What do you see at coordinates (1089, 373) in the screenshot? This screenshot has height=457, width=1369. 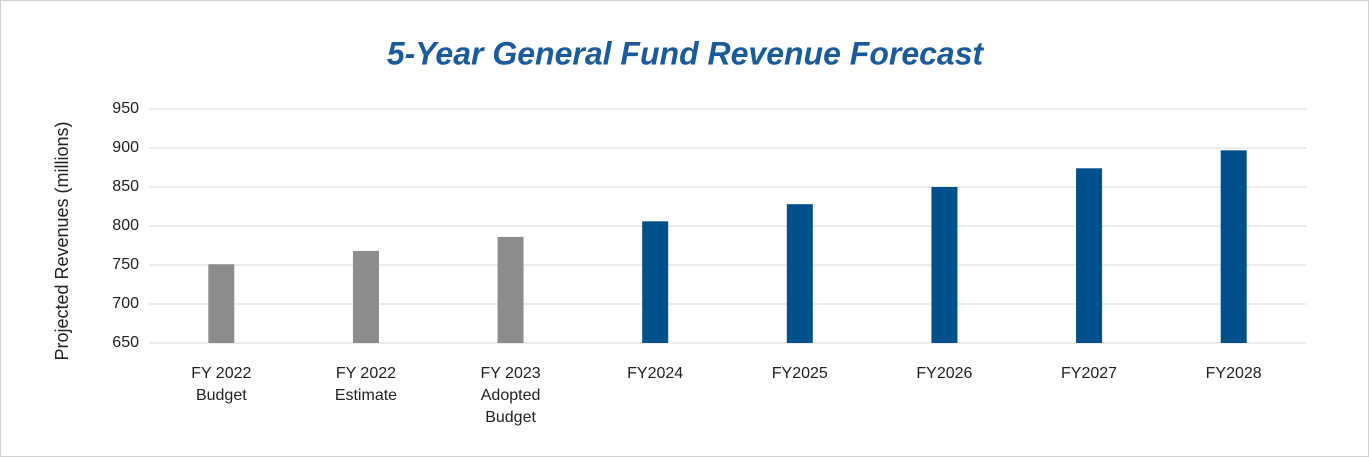 I see `x-tick-label: FY2027` at bounding box center [1089, 373].